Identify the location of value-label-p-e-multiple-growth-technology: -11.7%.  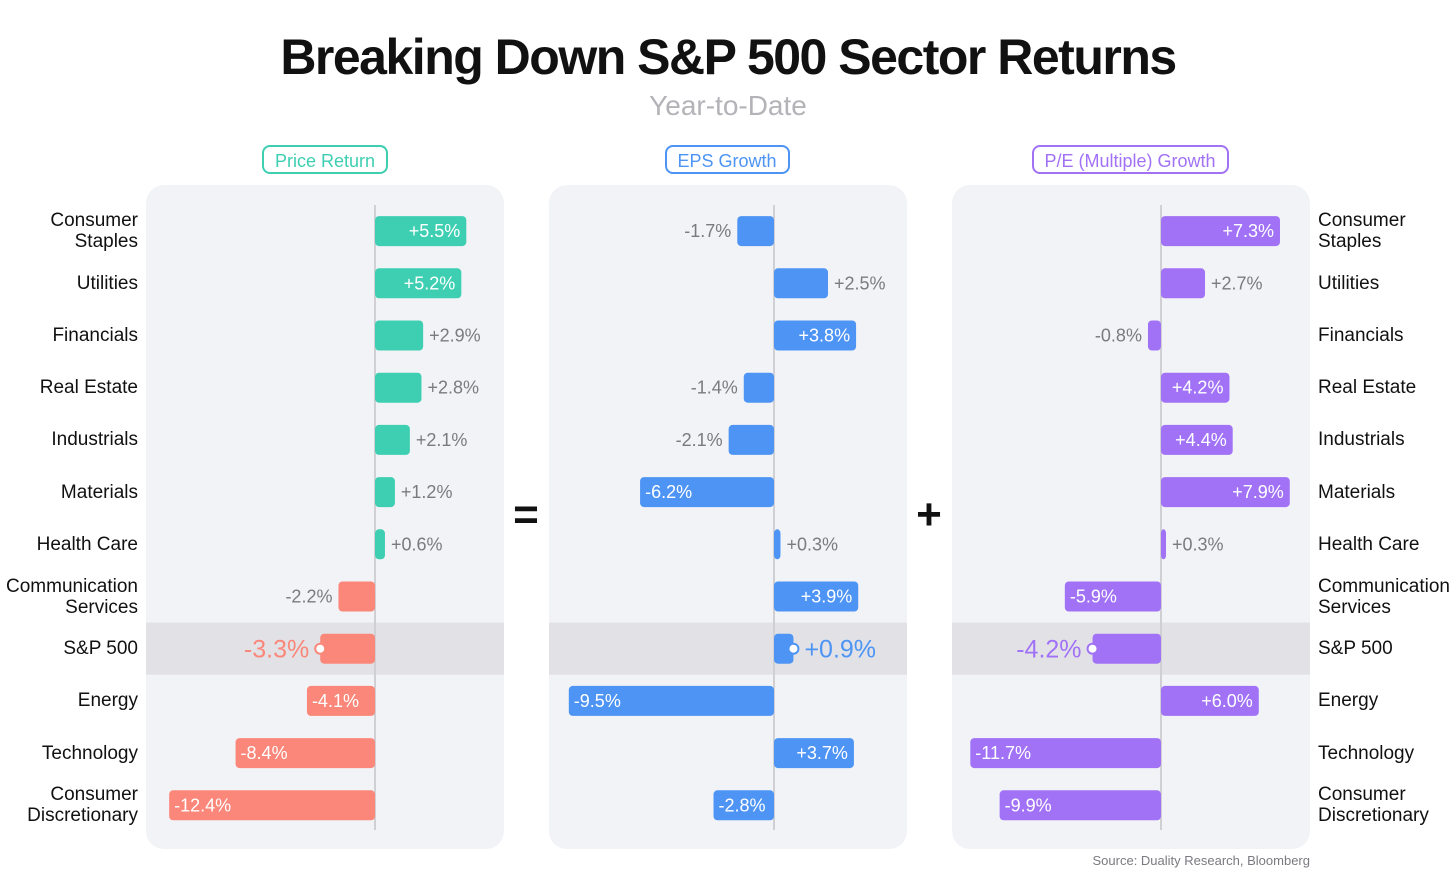
(1003, 753).